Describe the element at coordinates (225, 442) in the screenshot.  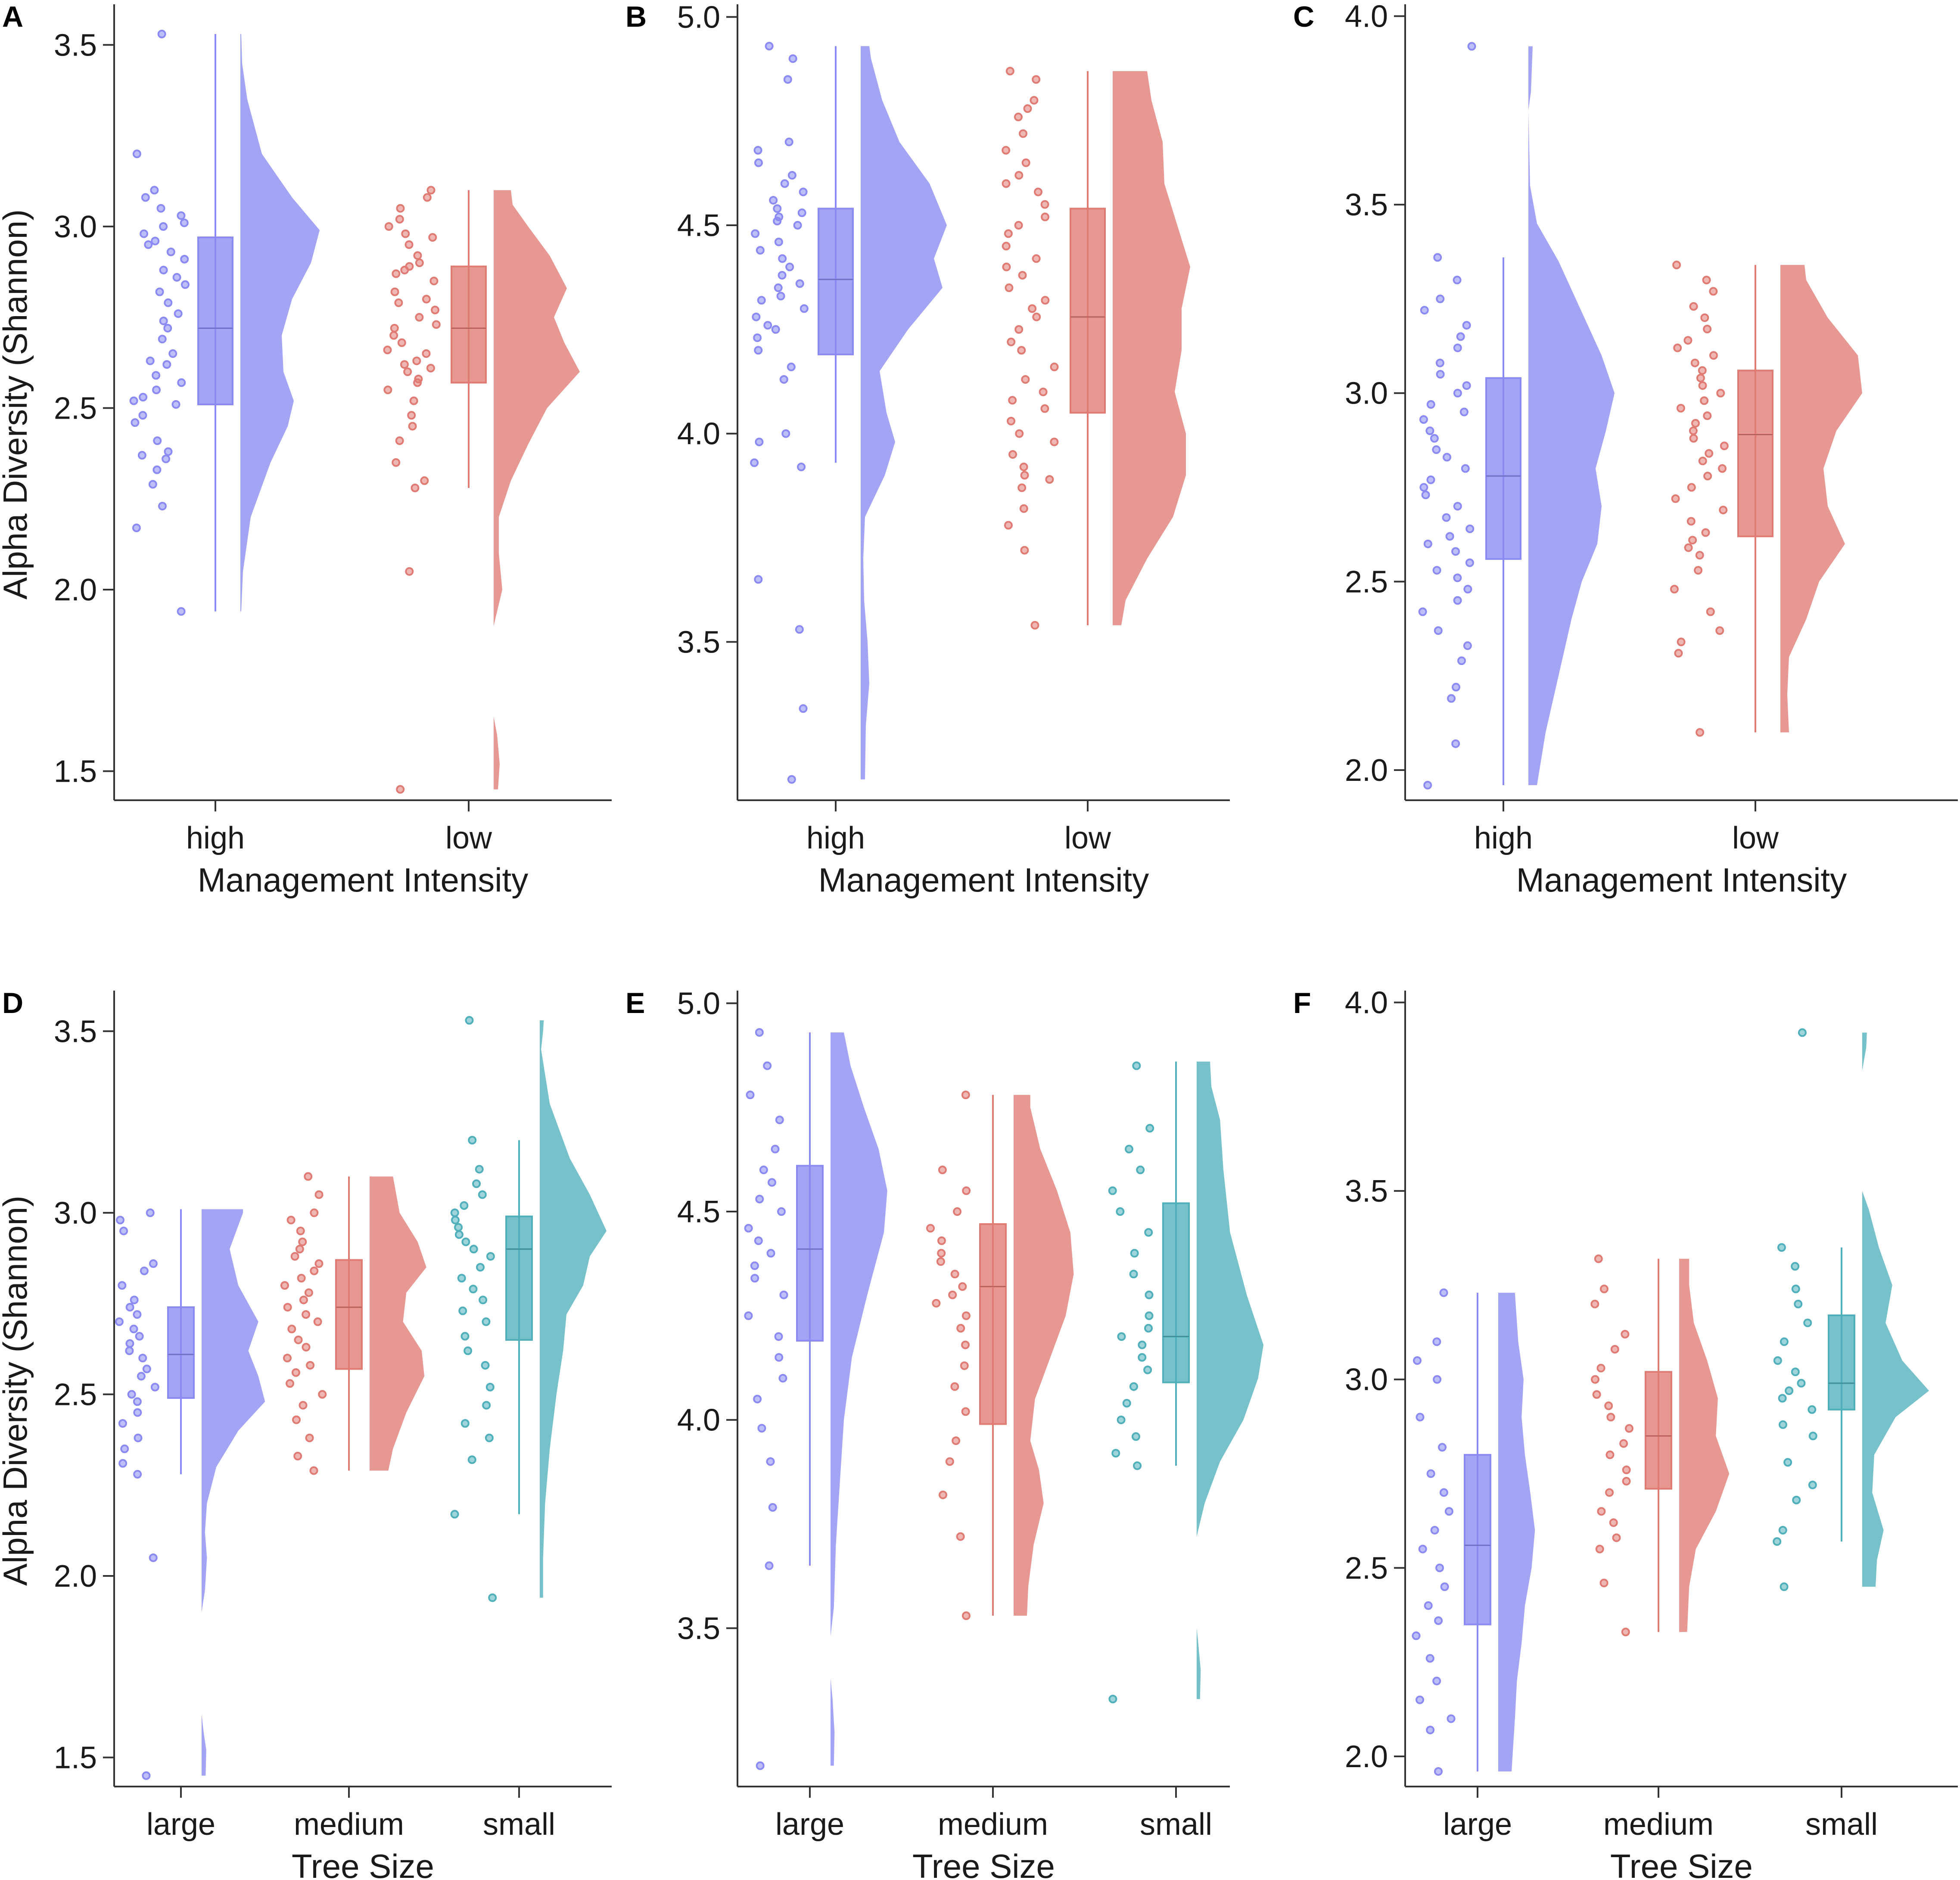
I see `group-high: high` at that location.